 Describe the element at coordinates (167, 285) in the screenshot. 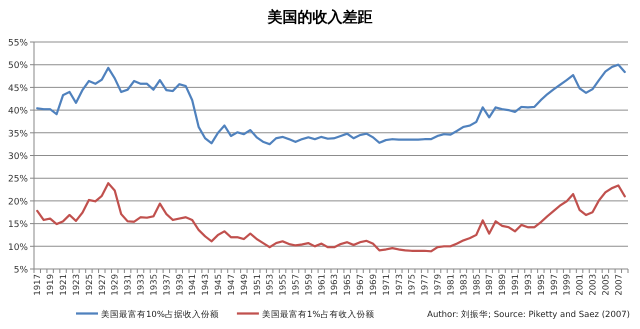

I see `x-tick-label: 1937` at that location.